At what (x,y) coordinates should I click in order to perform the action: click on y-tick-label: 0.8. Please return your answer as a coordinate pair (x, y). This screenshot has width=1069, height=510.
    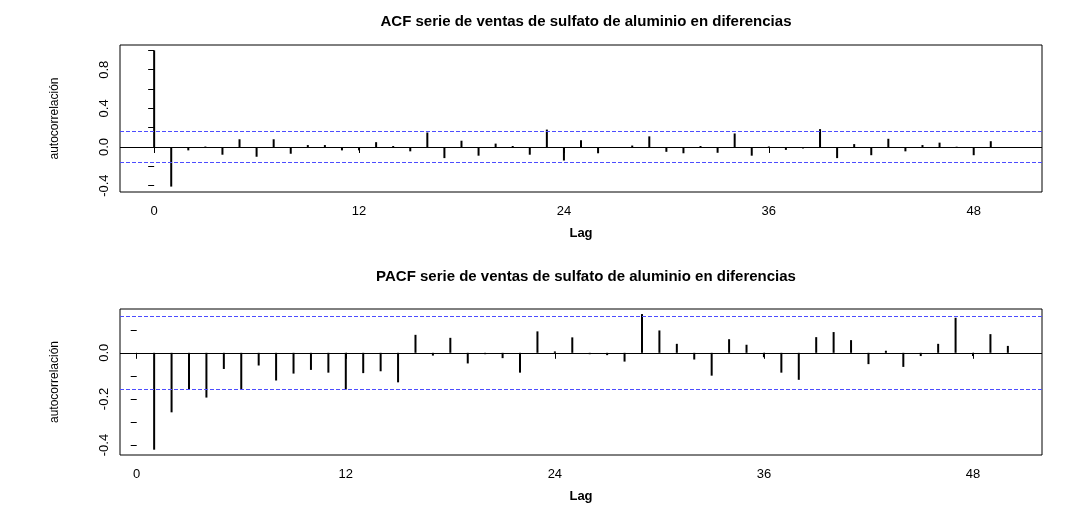
    Looking at the image, I should click on (103, 69).